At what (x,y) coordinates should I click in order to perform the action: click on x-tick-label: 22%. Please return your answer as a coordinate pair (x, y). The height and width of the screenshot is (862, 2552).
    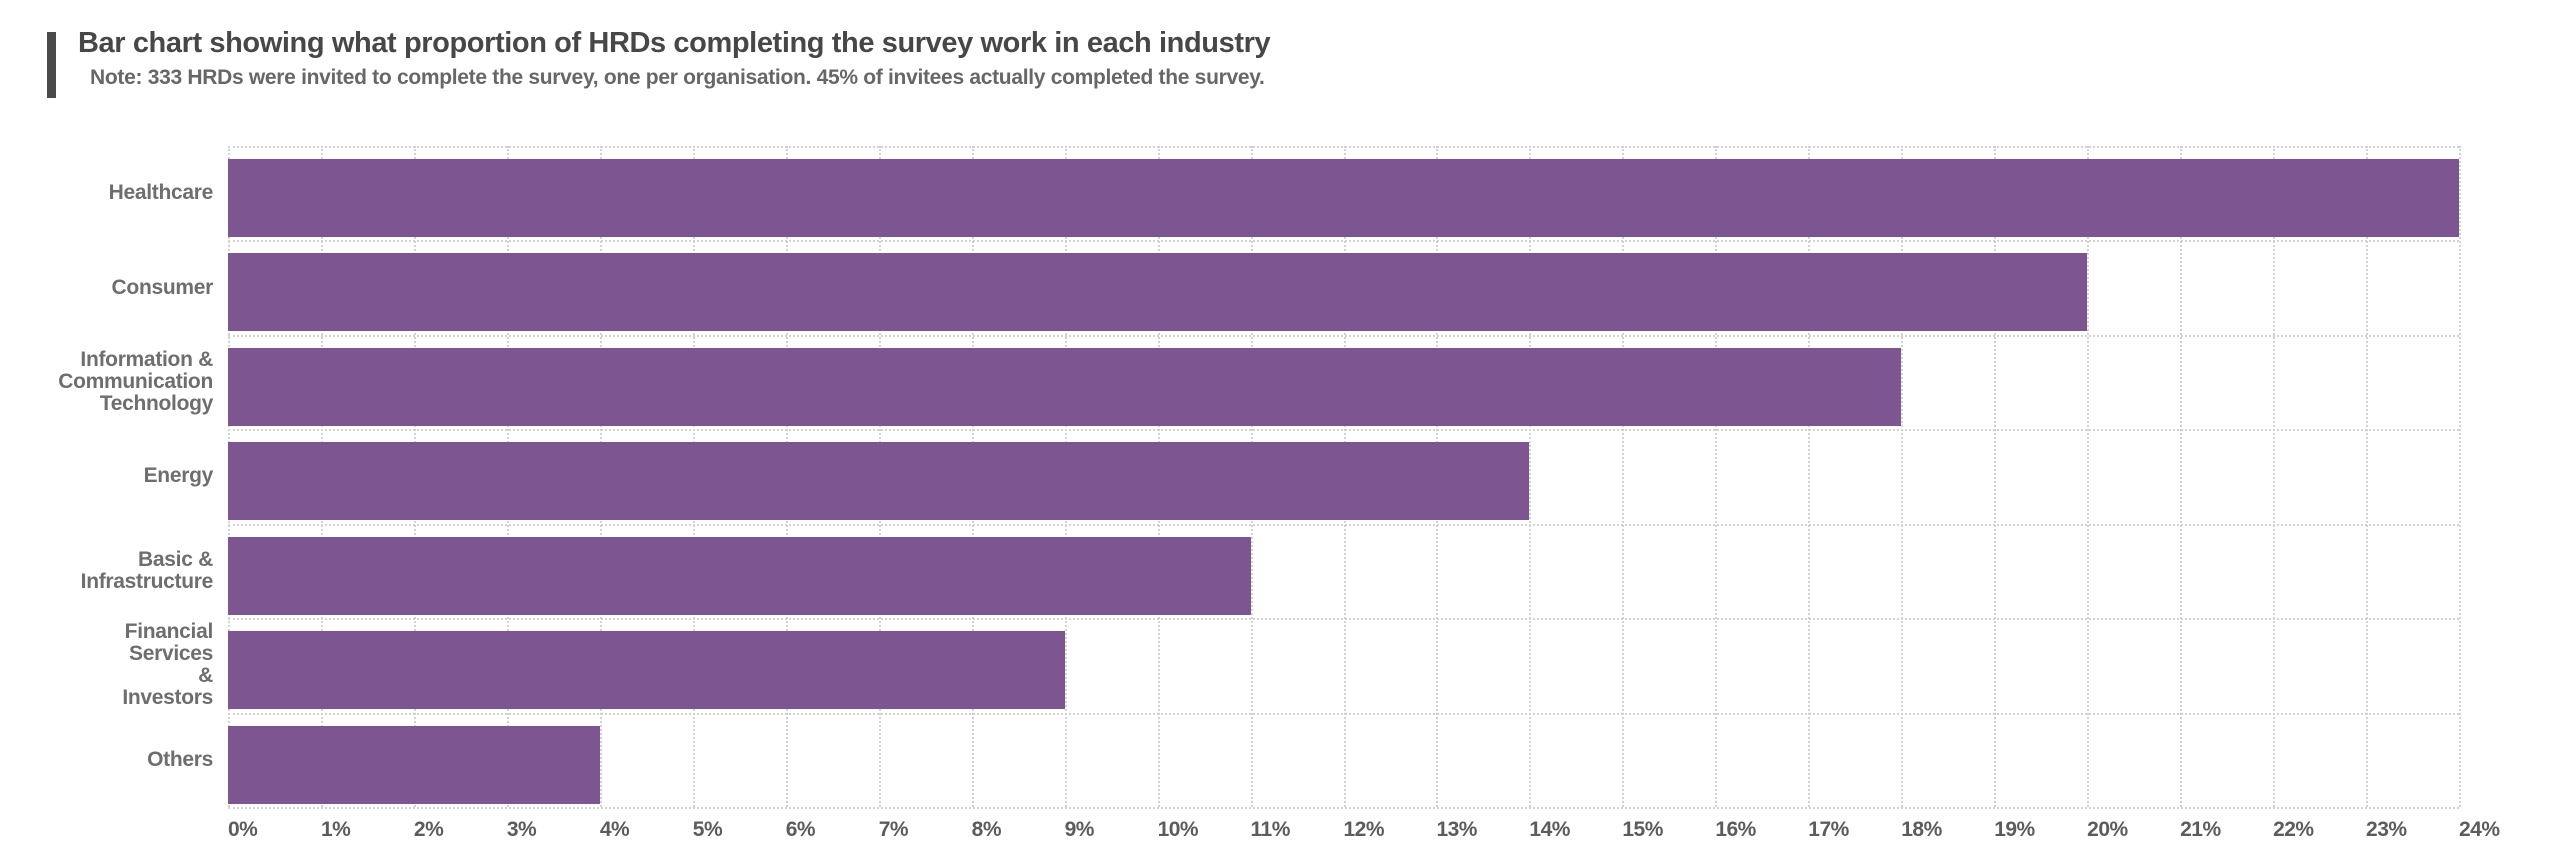
    Looking at the image, I should click on (2293, 829).